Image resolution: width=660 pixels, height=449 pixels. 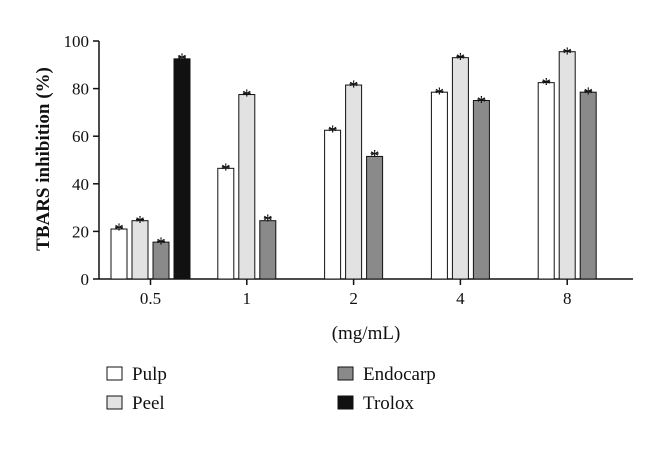 I want to click on x-tick-label: 0.5, so click(x=150, y=298).